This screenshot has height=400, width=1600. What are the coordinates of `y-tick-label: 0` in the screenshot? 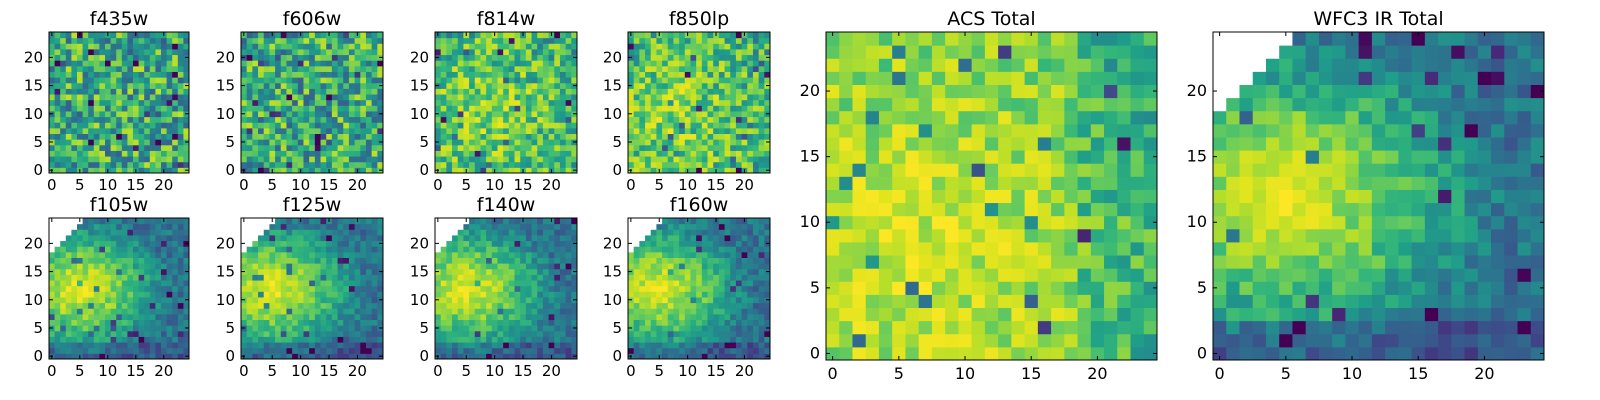 It's located at (230, 170).